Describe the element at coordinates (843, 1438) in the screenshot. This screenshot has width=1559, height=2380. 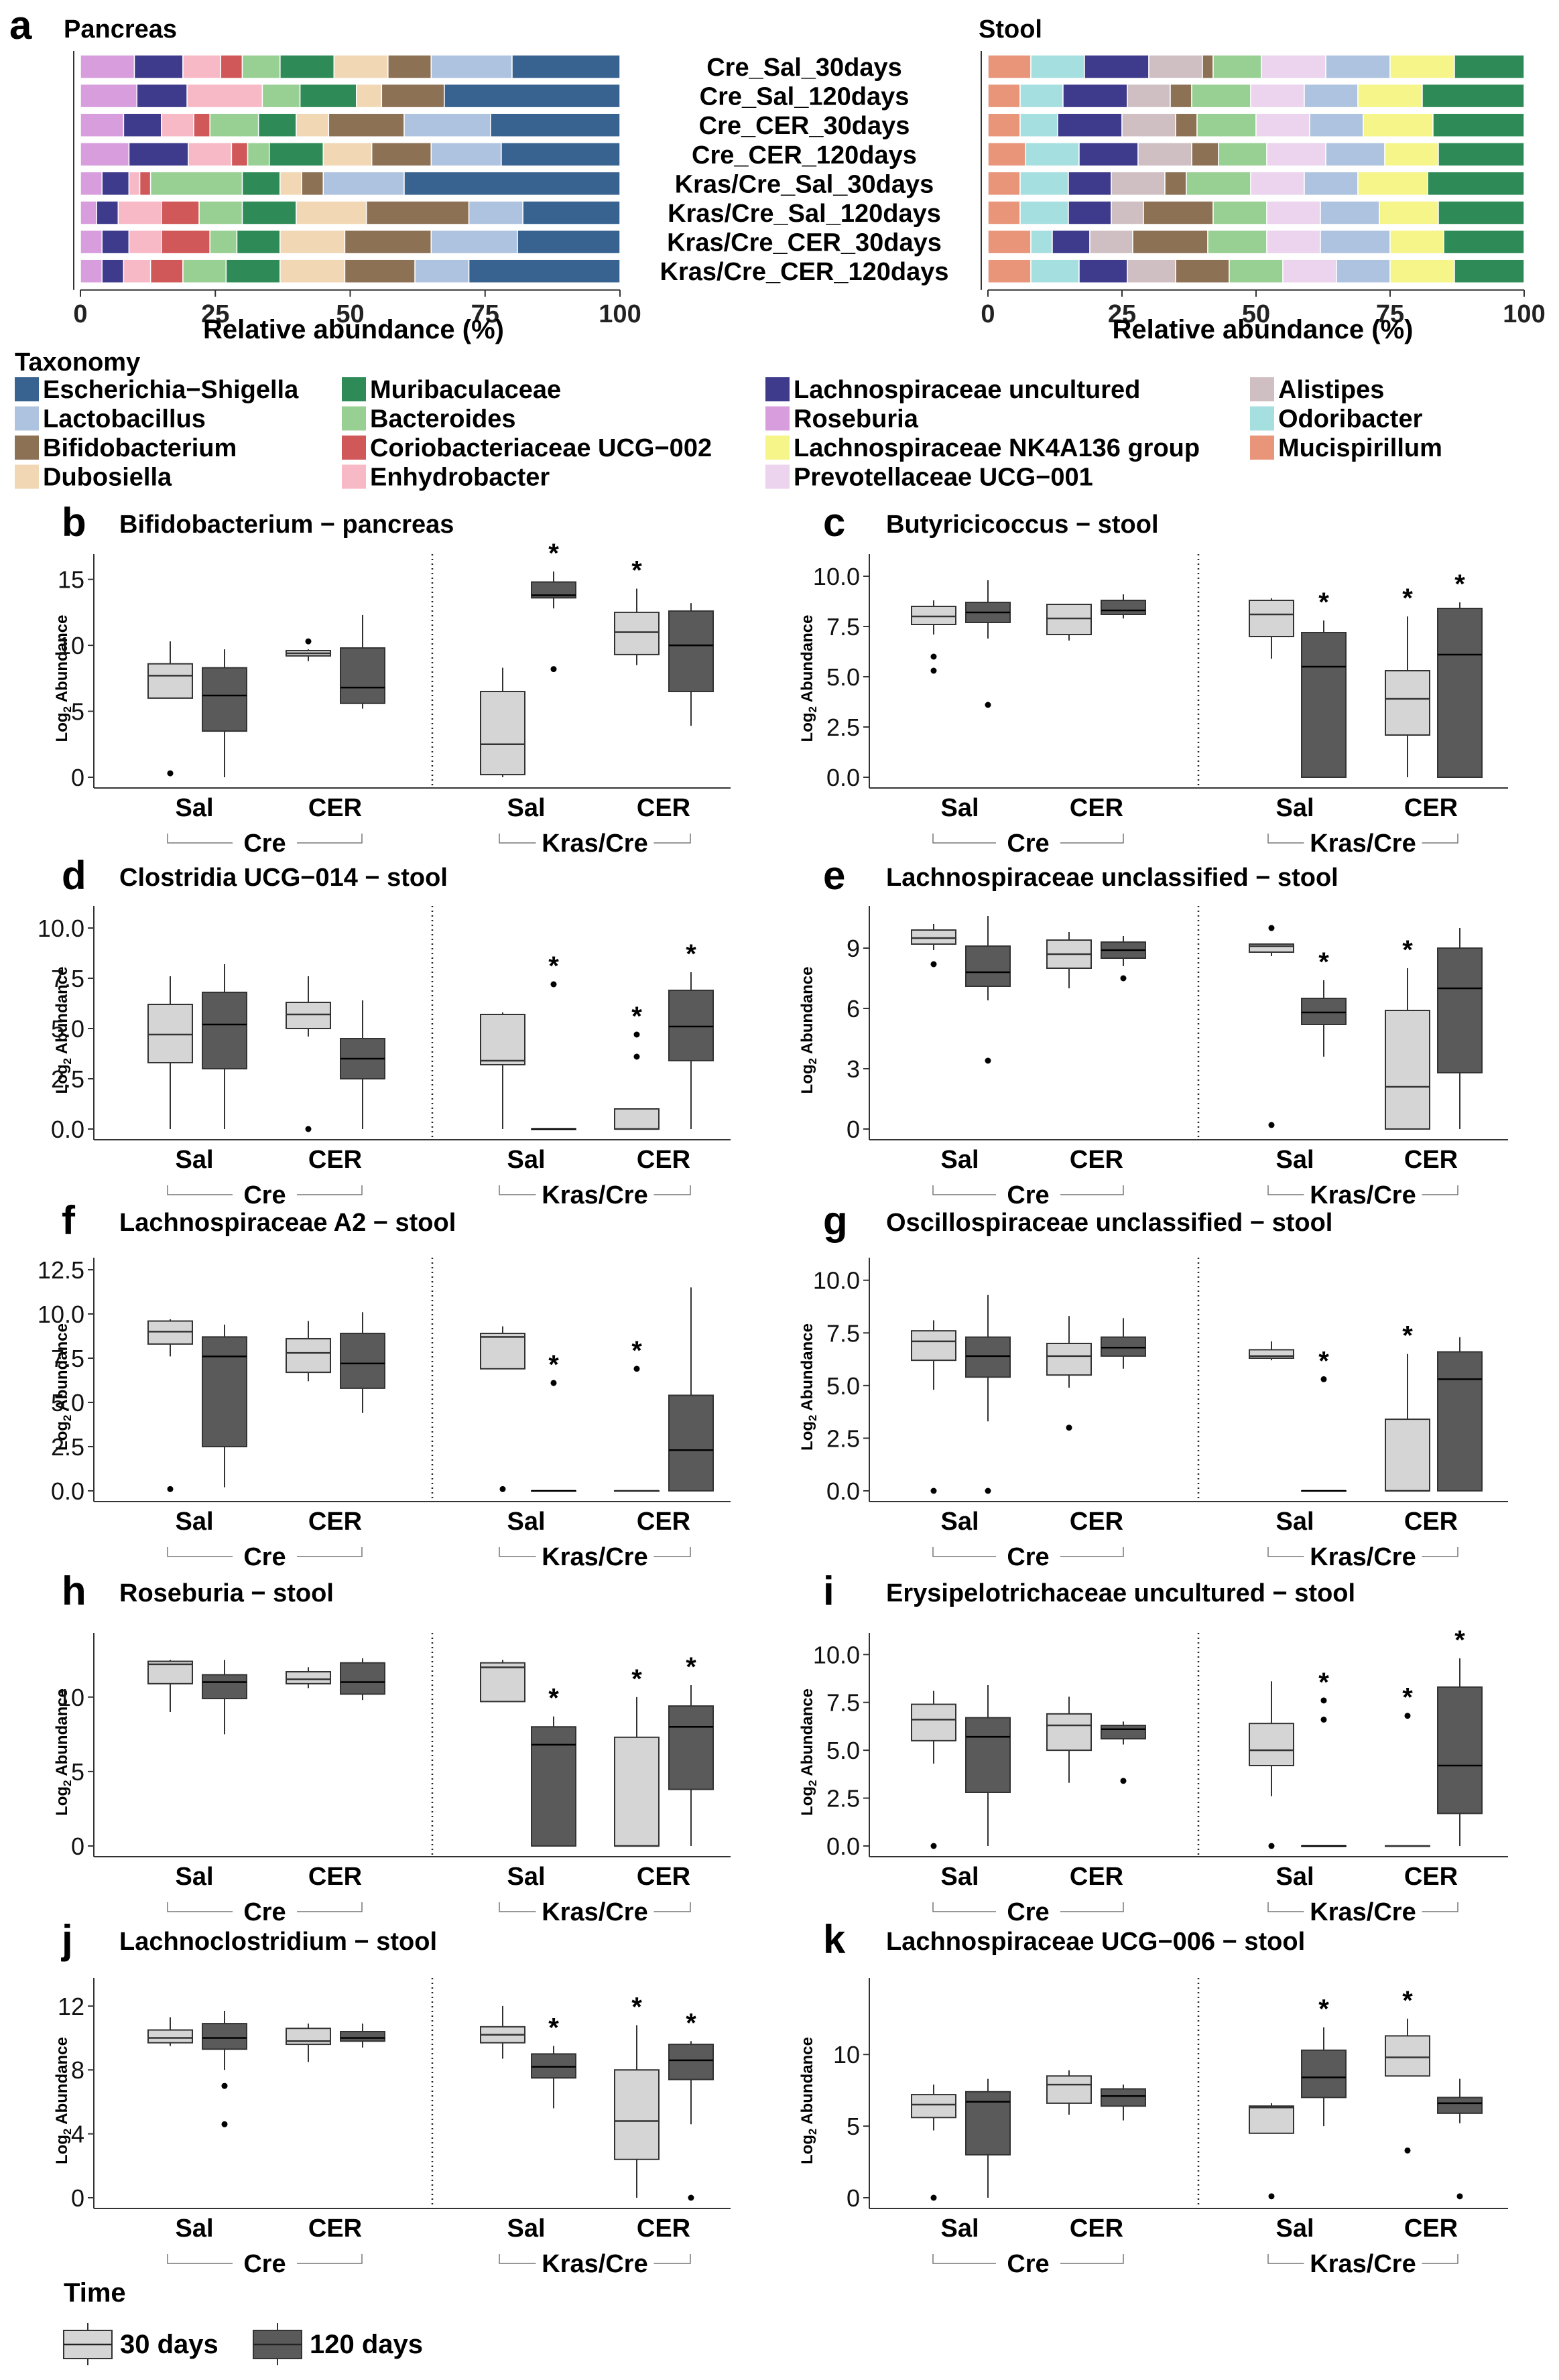
I see `y-tick-label: 2.5` at that location.